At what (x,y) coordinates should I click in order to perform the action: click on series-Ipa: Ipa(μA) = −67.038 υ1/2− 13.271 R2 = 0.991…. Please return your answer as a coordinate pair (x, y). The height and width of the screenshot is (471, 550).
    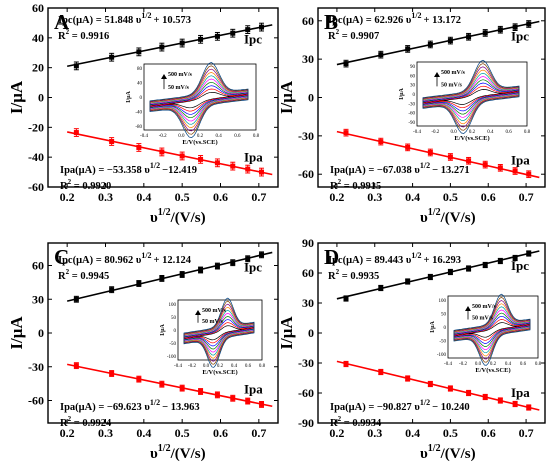
    Looking at the image, I should click on (435, 160).